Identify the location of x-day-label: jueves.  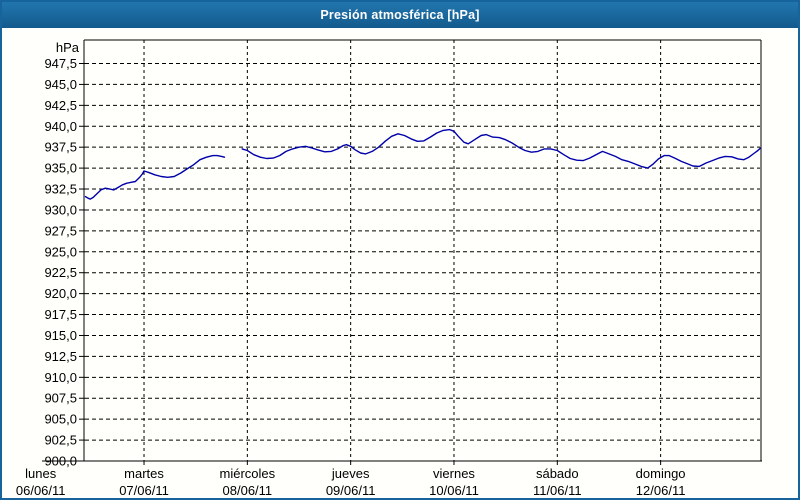
(350, 473).